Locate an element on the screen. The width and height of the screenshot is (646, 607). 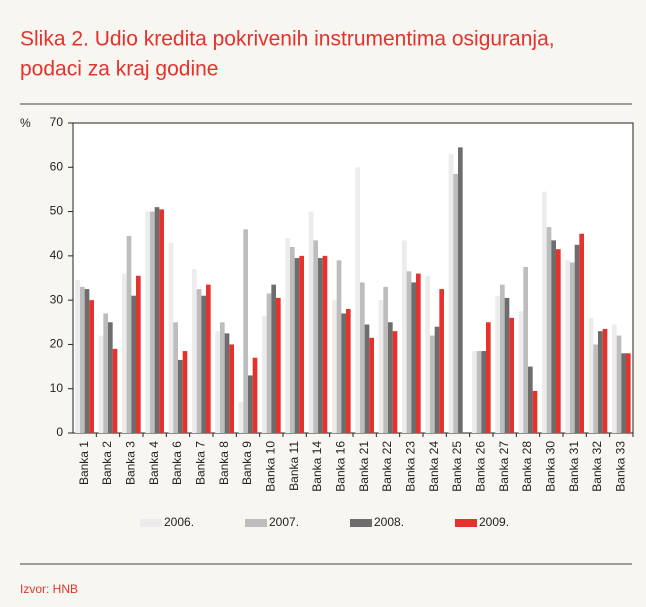
x-tick-label: Banka 33 is located at coordinates (621, 466).